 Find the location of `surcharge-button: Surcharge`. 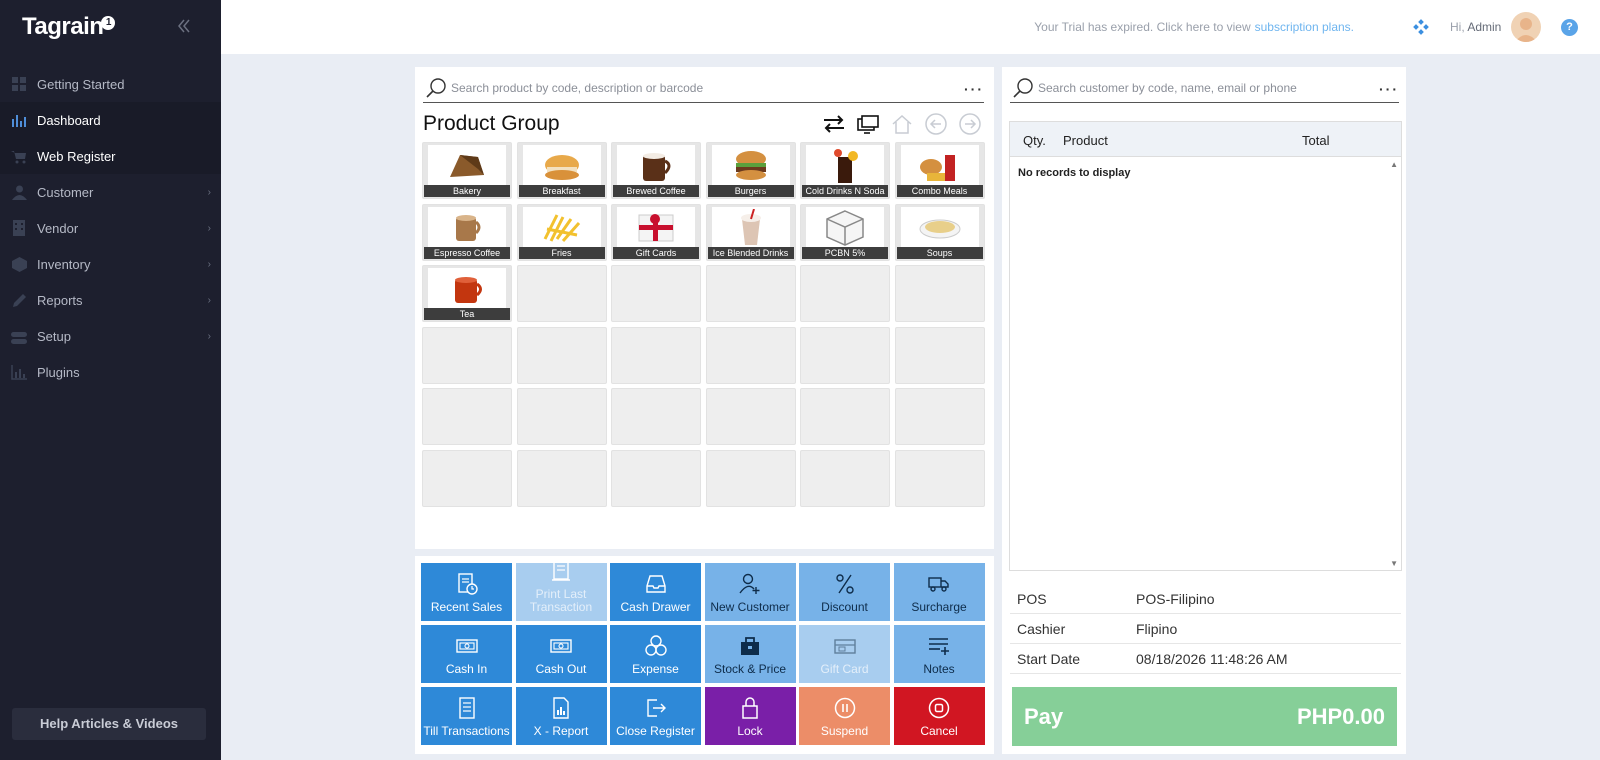

surcharge-button: Surcharge is located at coordinates (939, 592).